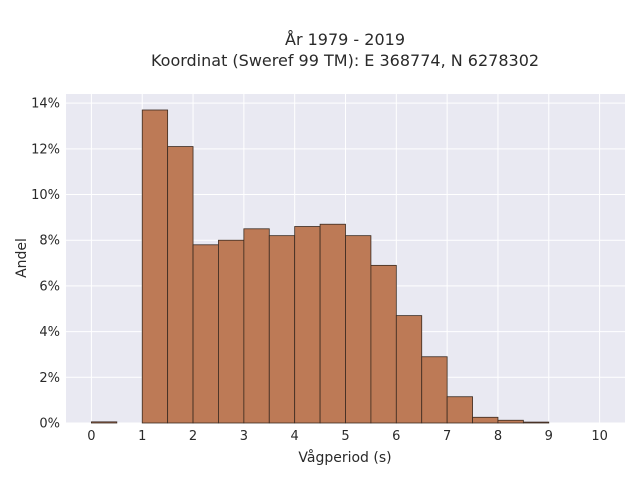 This screenshot has height=480, width=640. What do you see at coordinates (49, 332) in the screenshot?
I see `y-tick-label: 4%` at bounding box center [49, 332].